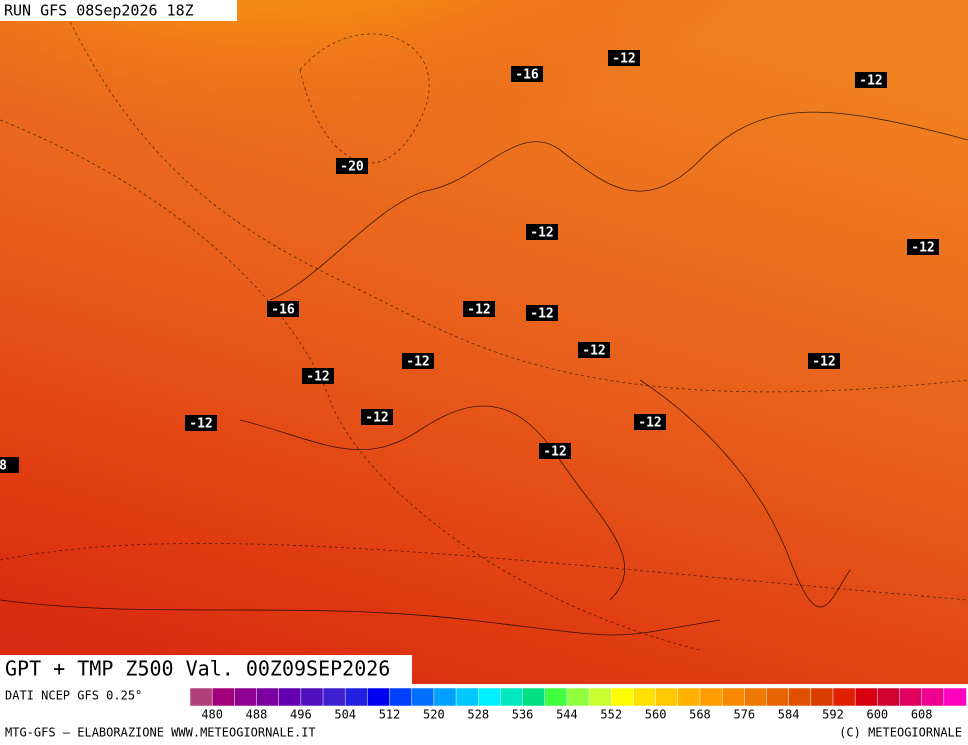  I want to click on colorbar-tick-label: 496, so click(301, 715).